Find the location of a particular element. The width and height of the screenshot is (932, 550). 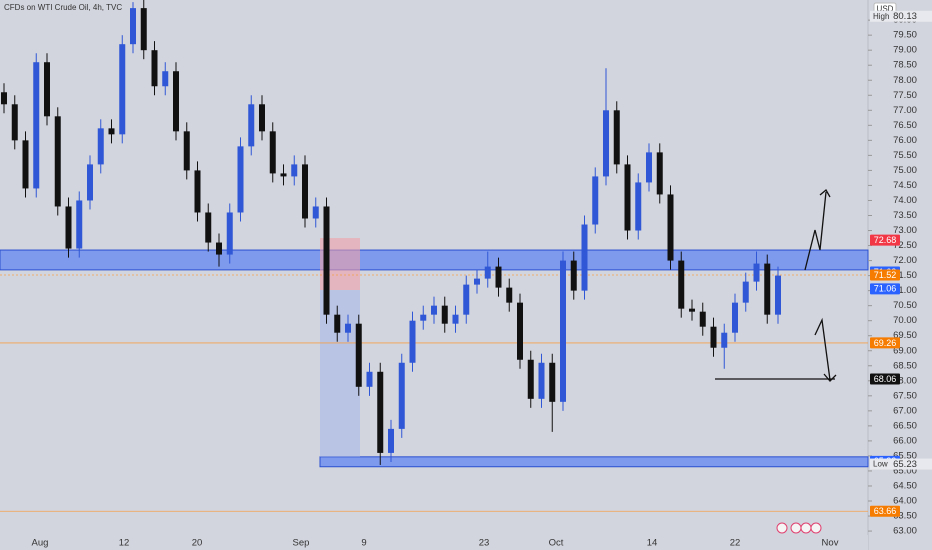

x-tick-label: Nov is located at coordinates (830, 543).